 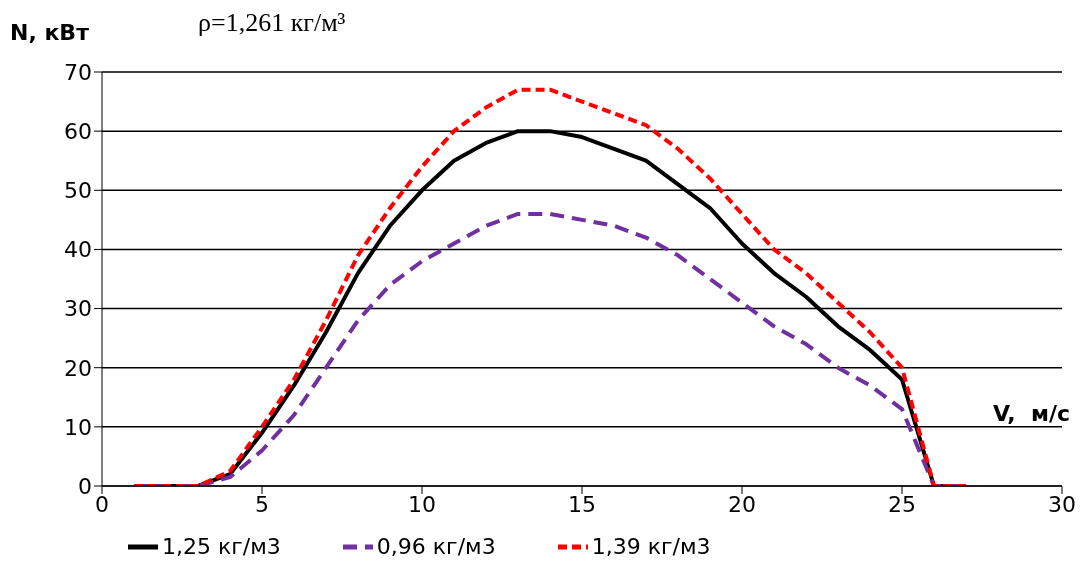 What do you see at coordinates (78, 250) in the screenshot?
I see `y-tick-label: 40` at bounding box center [78, 250].